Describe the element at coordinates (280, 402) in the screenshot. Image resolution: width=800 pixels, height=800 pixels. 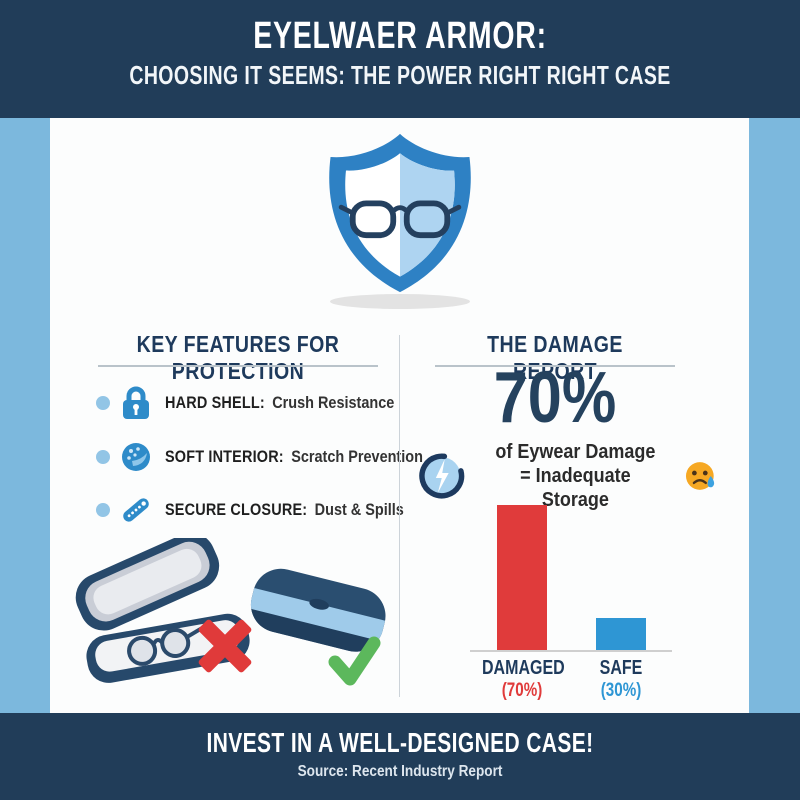
I see `feature-text: HARD SHELL: Crush Resistance` at that location.